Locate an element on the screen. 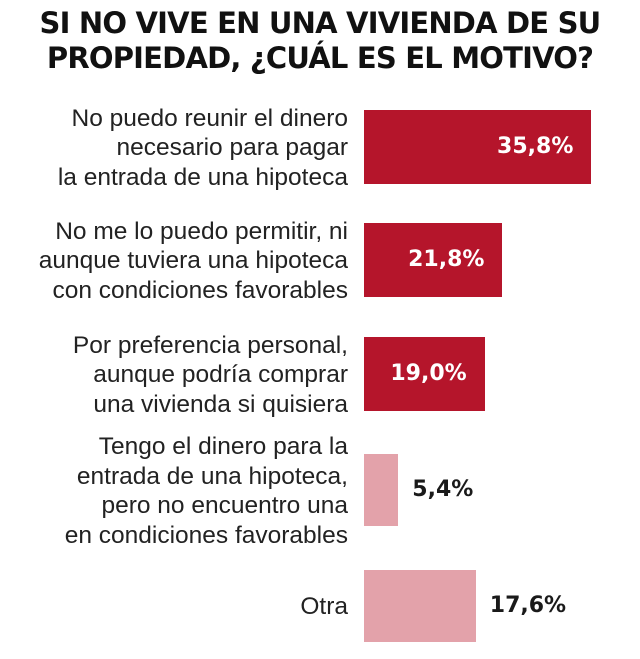 The height and width of the screenshot is (659, 640). value-label-4: 5,4% is located at coordinates (443, 489).